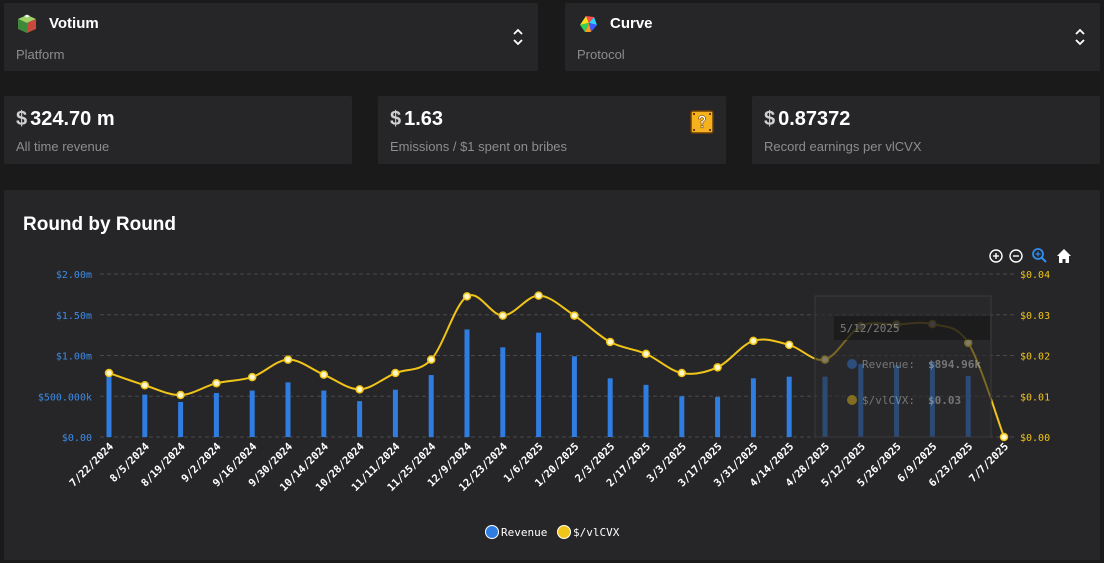 The width and height of the screenshot is (1104, 563). Describe the element at coordinates (65, 397) in the screenshot. I see `y-left-tick-label: $500.000k` at that location.